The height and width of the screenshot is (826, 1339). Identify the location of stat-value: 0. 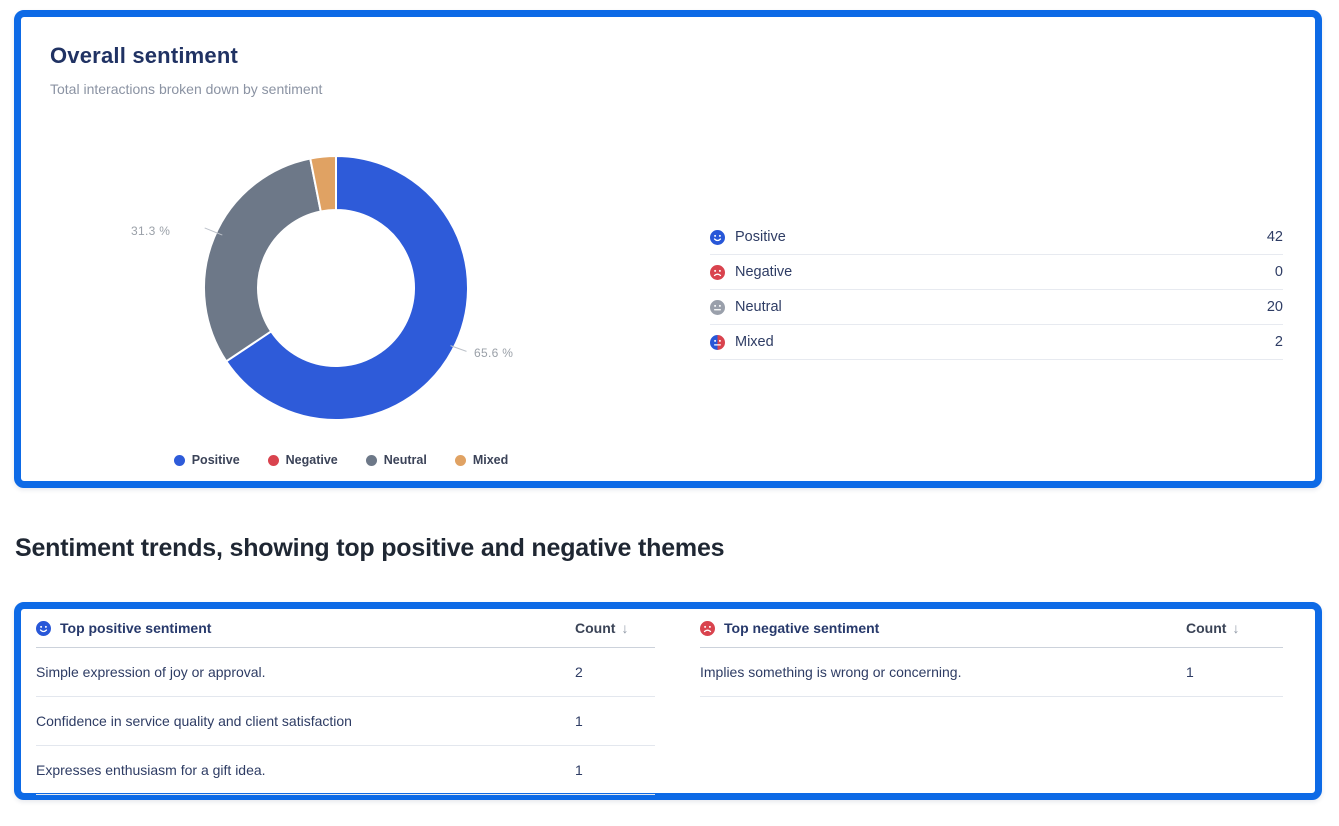
(1278, 272).